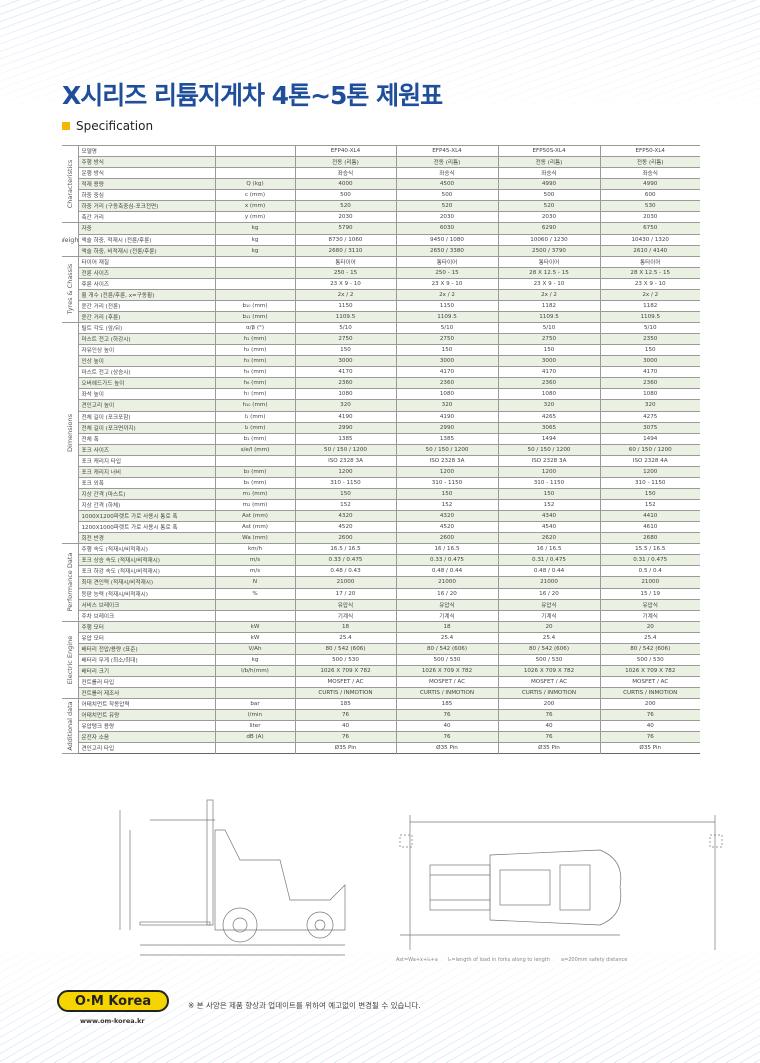 The width and height of the screenshot is (760, 1063). Describe the element at coordinates (345, 560) in the screenshot. I see `spec-value: 0.33 / 0.475` at that location.